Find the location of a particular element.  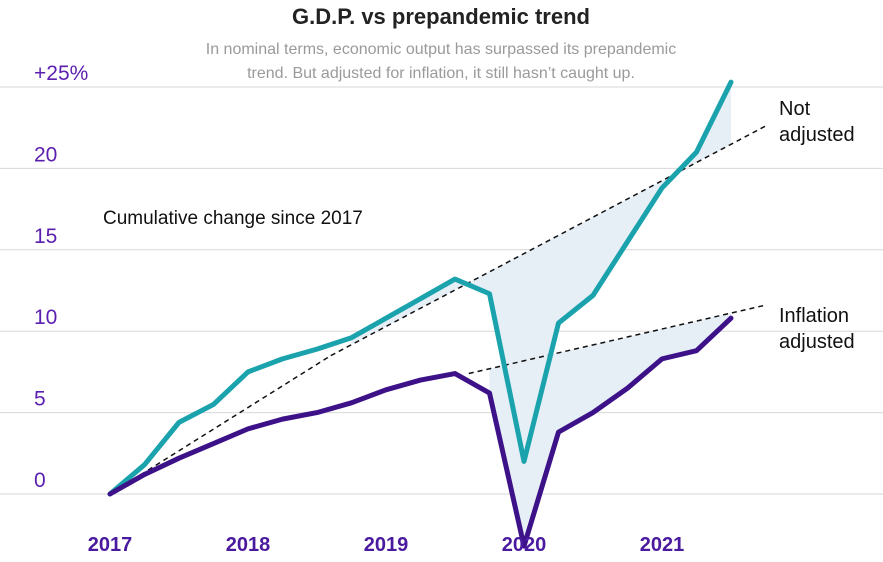

inflation-adjusted-label-line-2: adjusted is located at coordinates (817, 342).